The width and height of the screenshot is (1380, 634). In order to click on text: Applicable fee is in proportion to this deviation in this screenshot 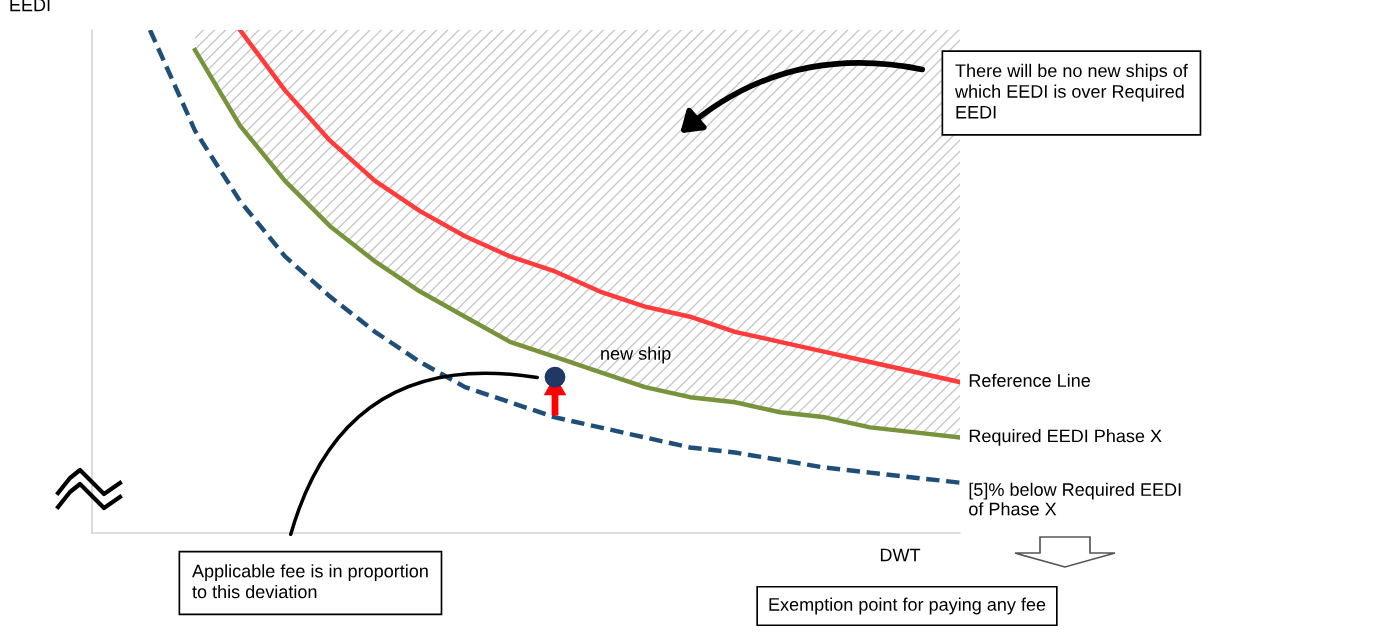, I will do `click(310, 581)`.